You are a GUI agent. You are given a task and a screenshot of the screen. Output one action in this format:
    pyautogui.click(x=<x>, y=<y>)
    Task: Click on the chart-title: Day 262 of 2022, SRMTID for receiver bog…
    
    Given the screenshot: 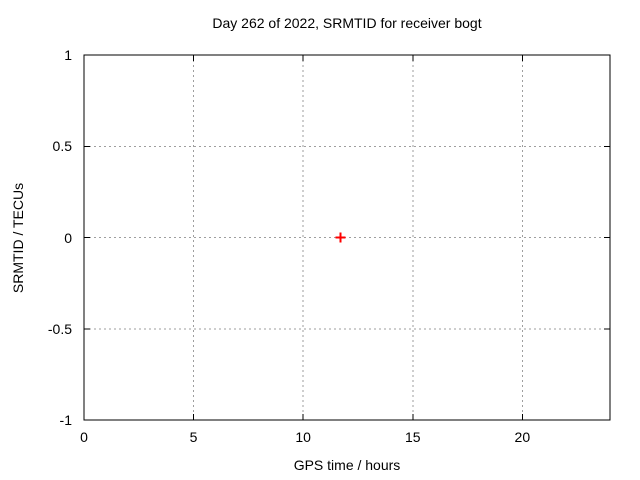 What is the action you would take?
    pyautogui.click(x=347, y=23)
    